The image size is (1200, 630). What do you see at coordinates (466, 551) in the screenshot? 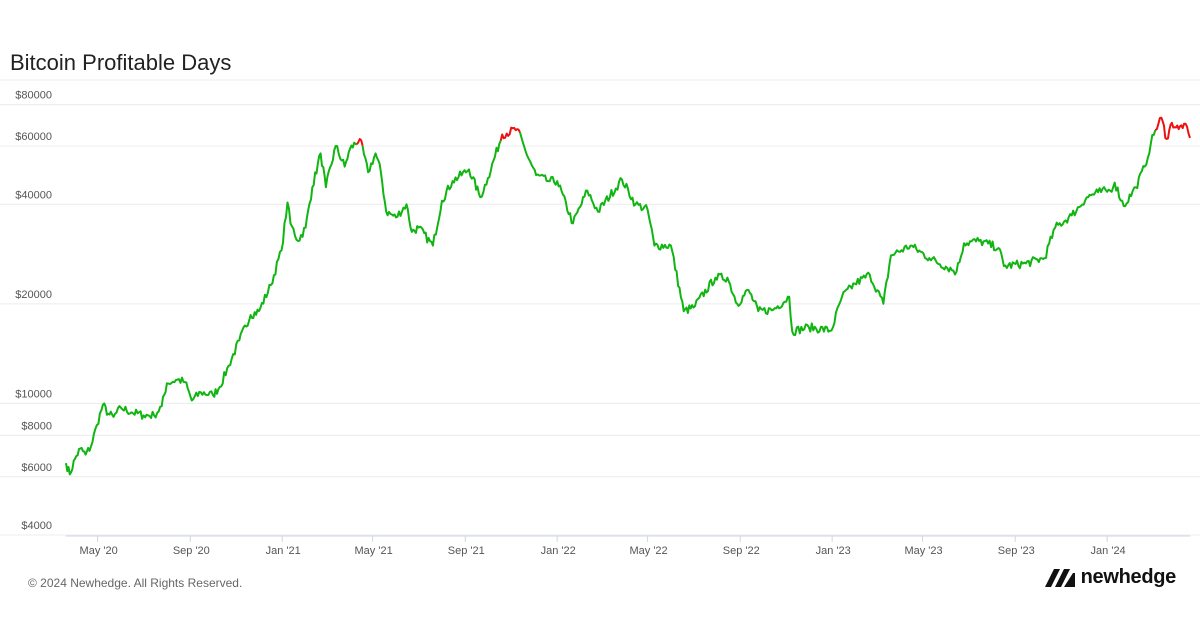
I see `x-tick-label: Sep '21` at bounding box center [466, 551].